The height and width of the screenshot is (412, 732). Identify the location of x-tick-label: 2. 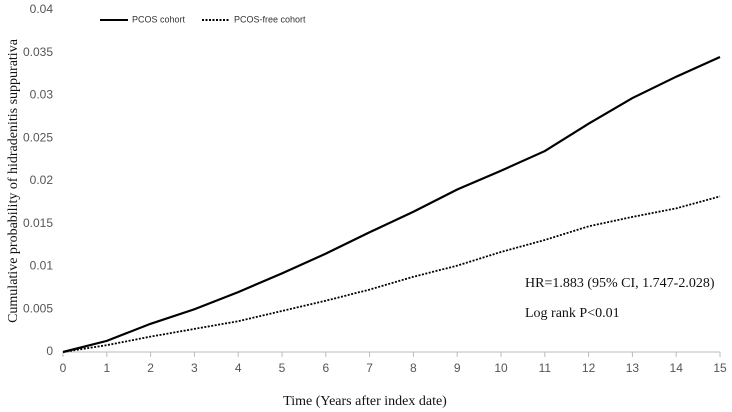
(150, 368).